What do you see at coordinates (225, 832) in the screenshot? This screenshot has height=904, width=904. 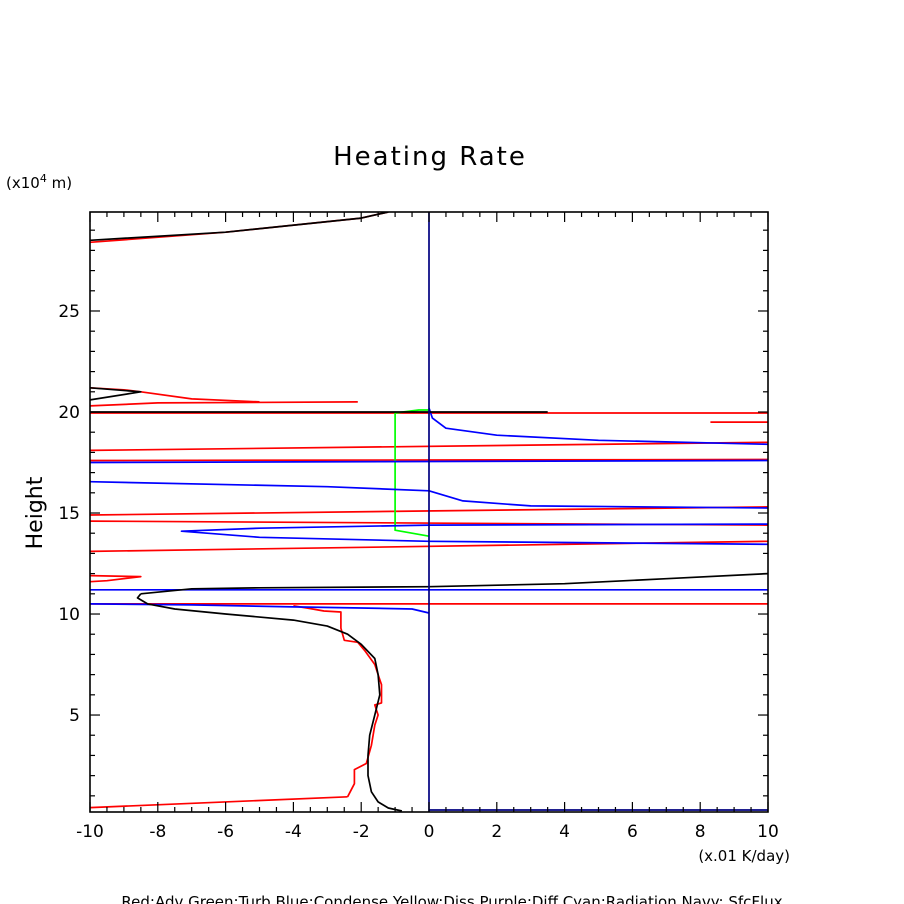 I see `x-tick-label: -6` at bounding box center [225, 832].